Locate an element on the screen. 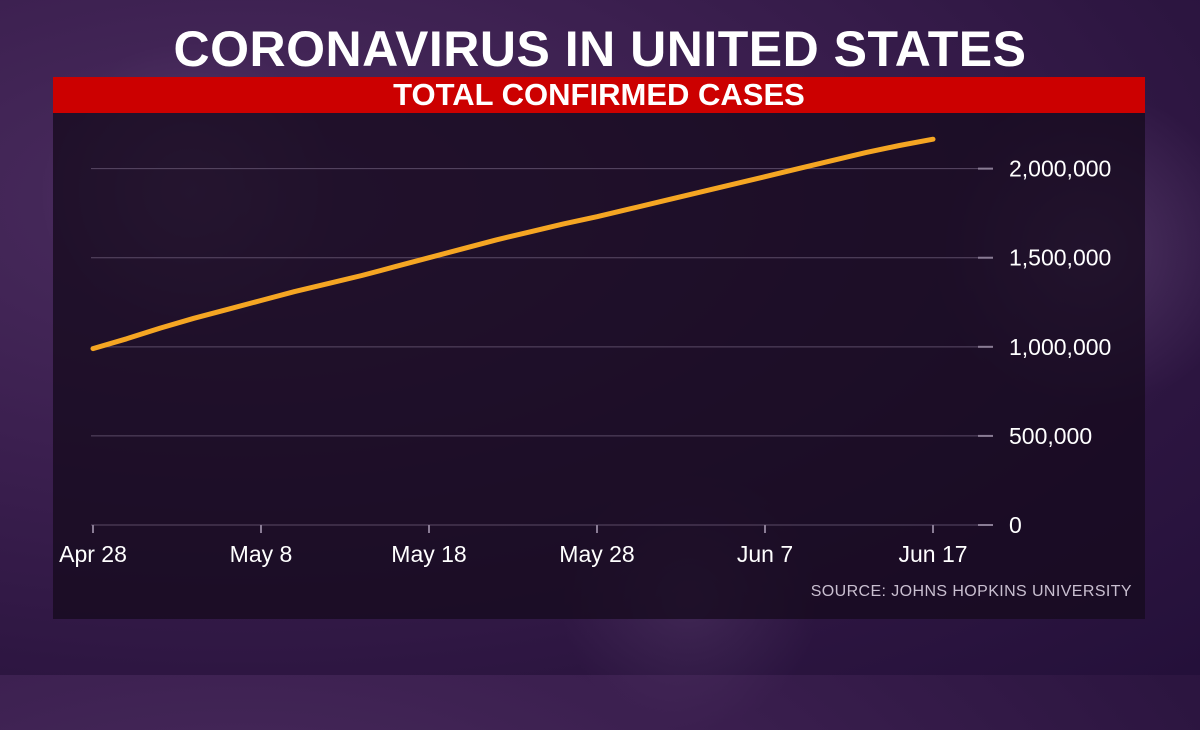 The image size is (1200, 730). x-tick-label: Jun 7 is located at coordinates (765, 554).